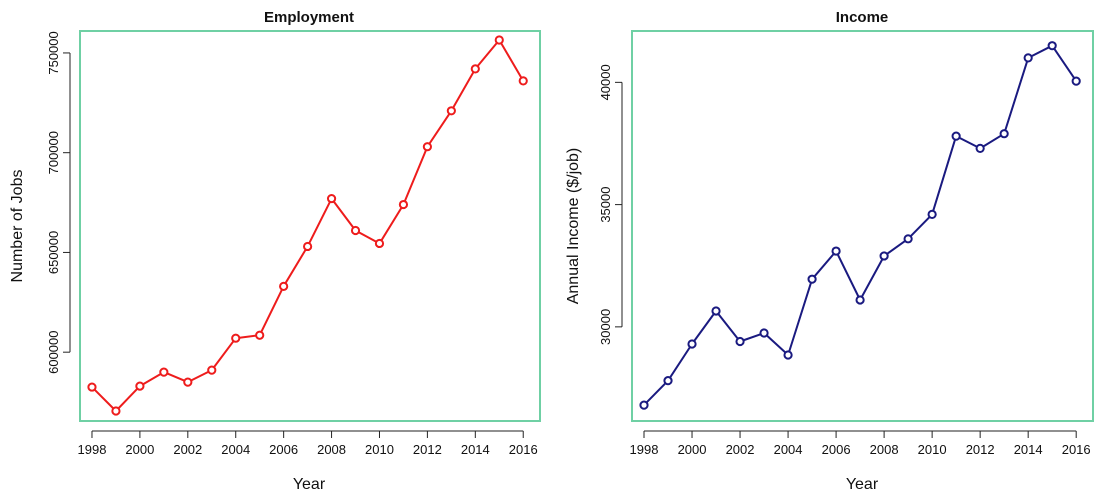  I want to click on income-x-tick-label: 2004, so click(788, 449).